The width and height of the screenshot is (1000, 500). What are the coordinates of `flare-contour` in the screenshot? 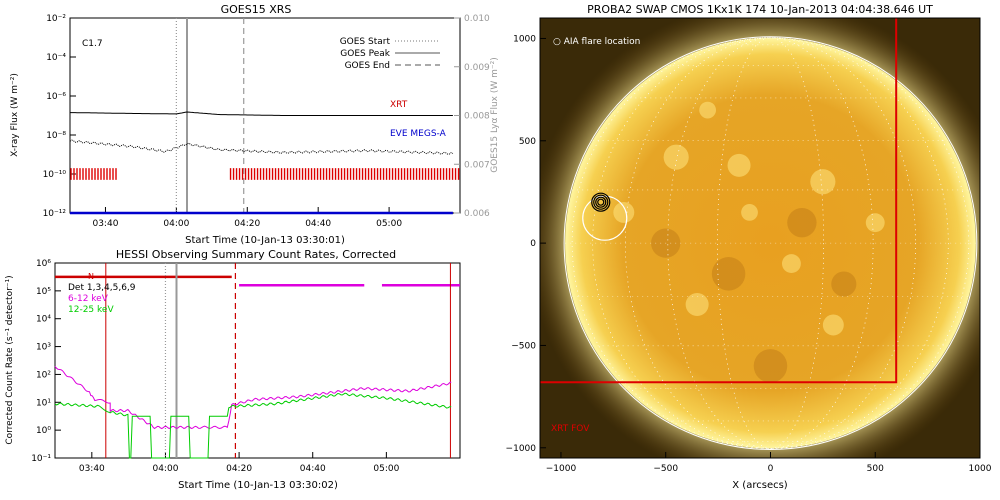 It's located at (601, 202).